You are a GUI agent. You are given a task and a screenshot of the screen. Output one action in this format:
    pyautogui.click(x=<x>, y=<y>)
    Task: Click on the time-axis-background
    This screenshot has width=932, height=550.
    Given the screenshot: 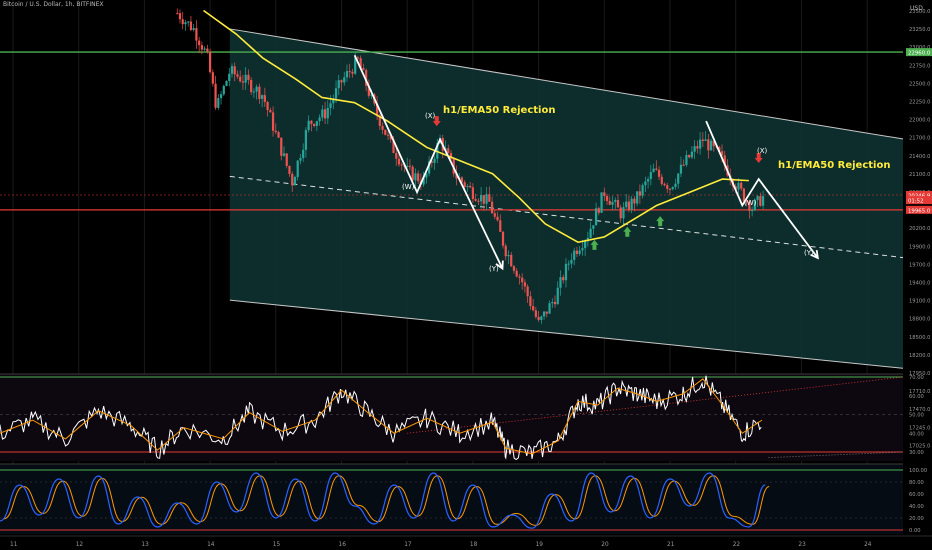 What is the action you would take?
    pyautogui.click(x=466, y=543)
    